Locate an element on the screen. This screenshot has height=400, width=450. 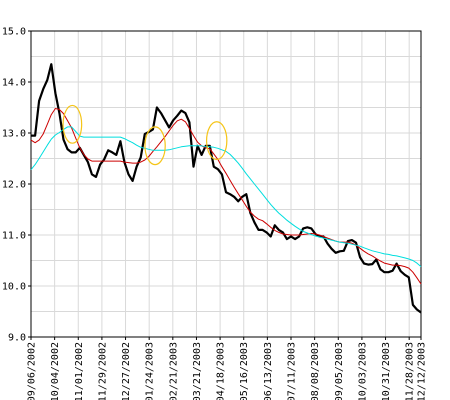
y-axis-ticks: 15.0 14.0 13.0 12.0 11.0 10.0 9.0 is located at coordinates (16, 185).